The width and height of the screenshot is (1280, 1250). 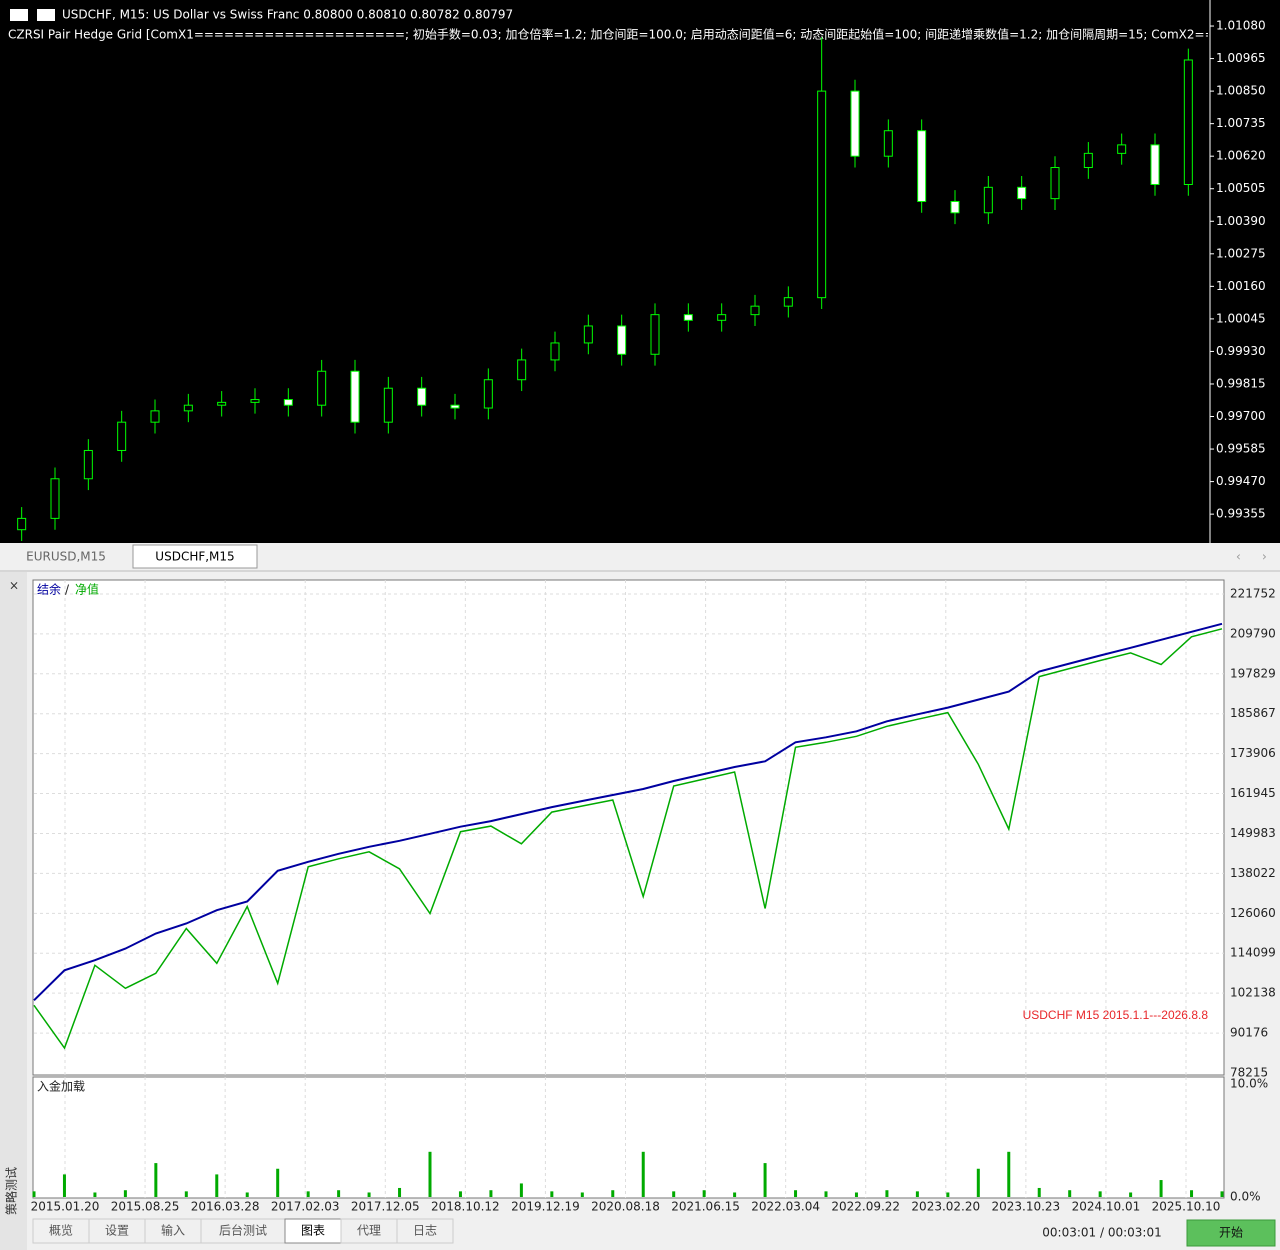 I want to click on x-tick-label: 2022.03.04, so click(x=785, y=1207).